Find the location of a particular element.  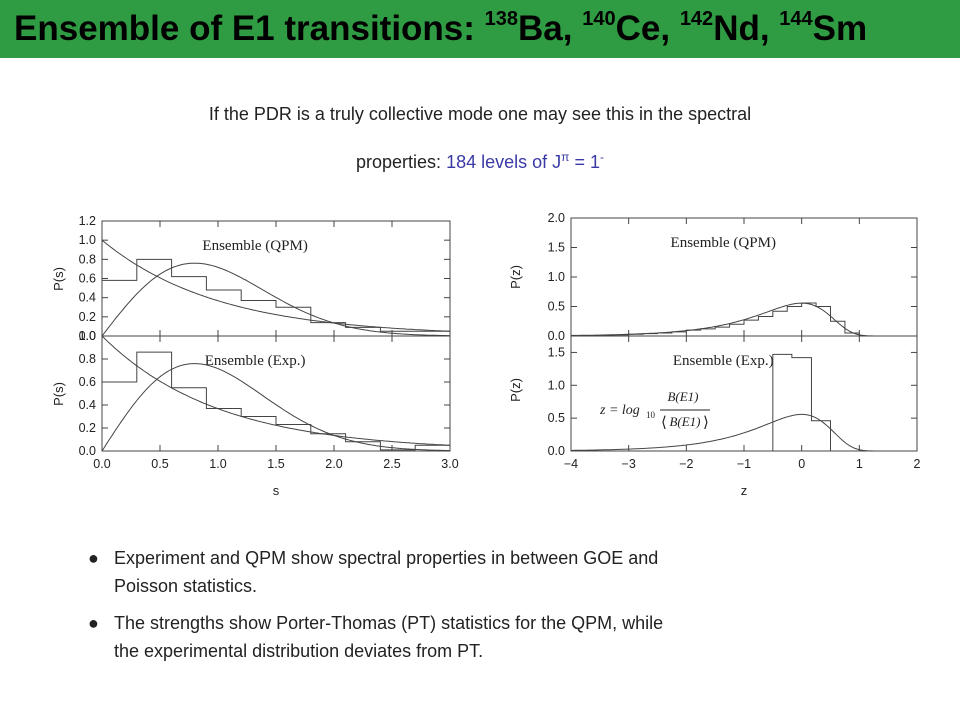

mass-number: 138 is located at coordinates (501, 19).